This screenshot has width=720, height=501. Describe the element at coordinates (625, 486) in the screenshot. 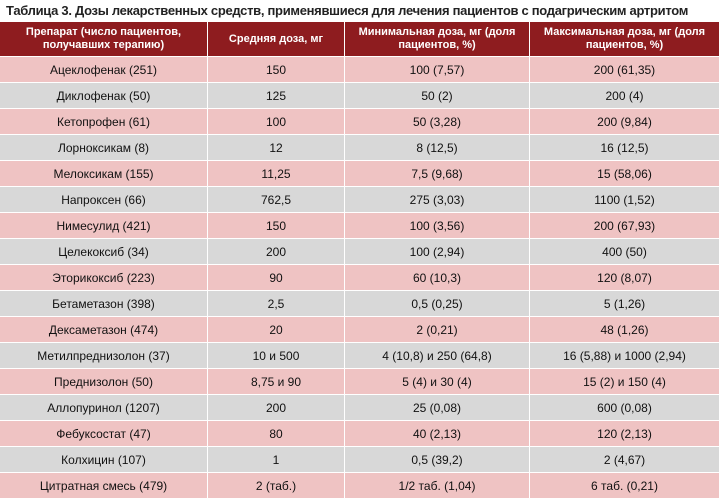

I see `table-cell: 6 таб. (0,21)` at that location.